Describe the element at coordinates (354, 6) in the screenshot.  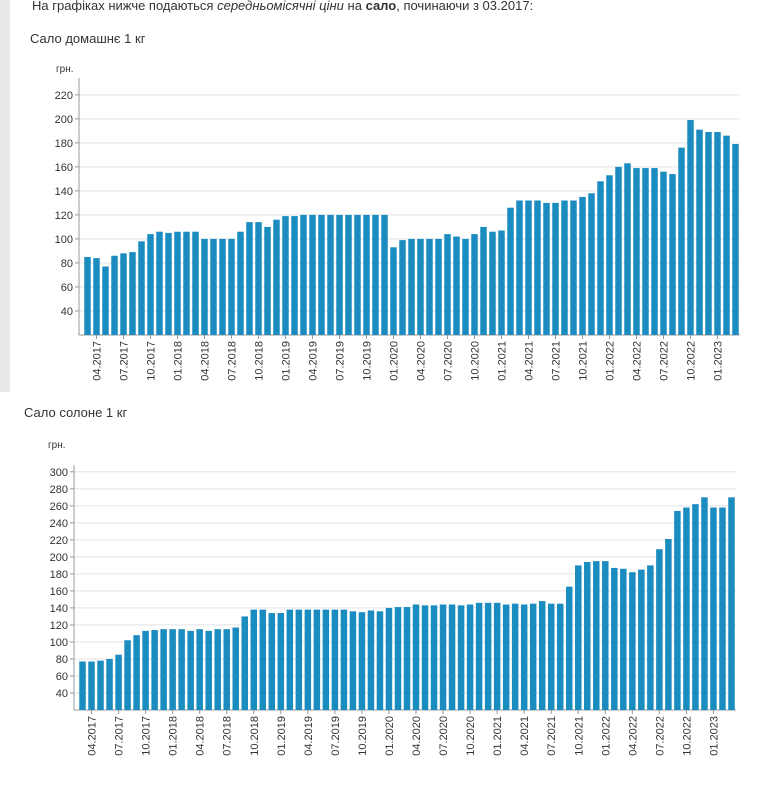
I see `intro-mid: на` at that location.